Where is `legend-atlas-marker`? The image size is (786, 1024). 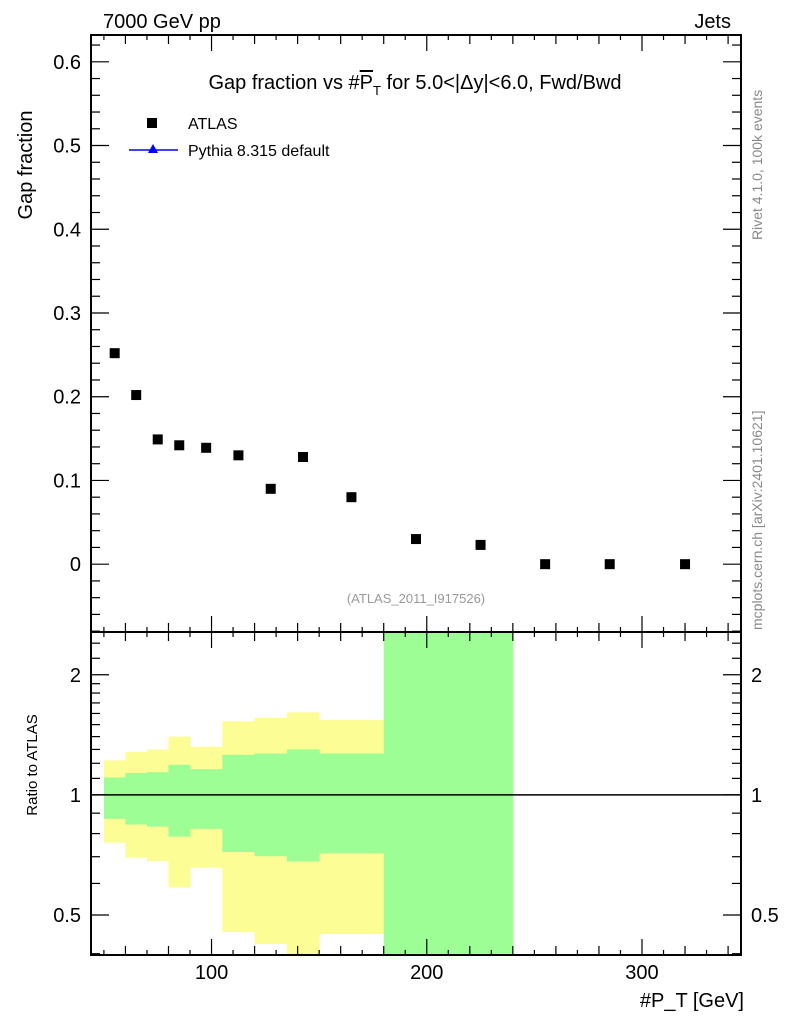
legend-atlas-marker is located at coordinates (152, 123).